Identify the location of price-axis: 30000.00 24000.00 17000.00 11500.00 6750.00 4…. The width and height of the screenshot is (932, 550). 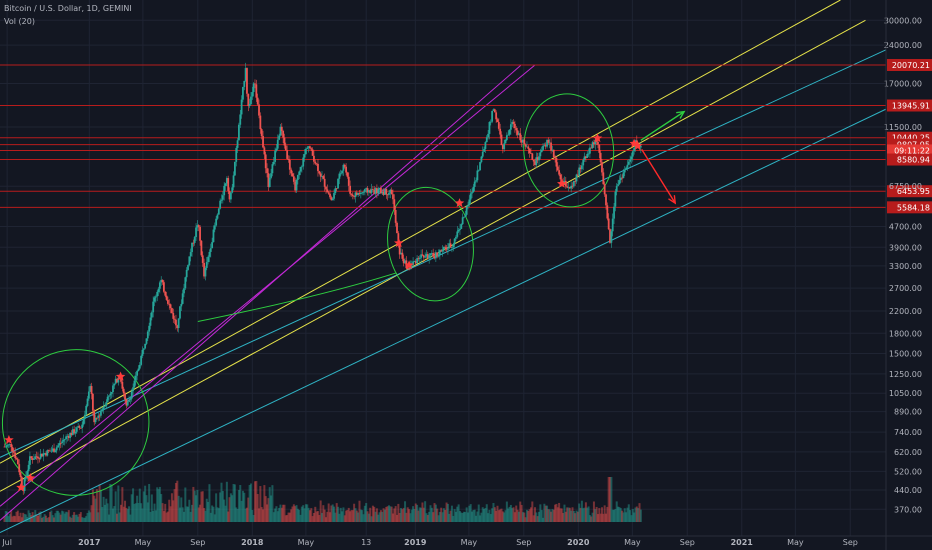
(903, 275).